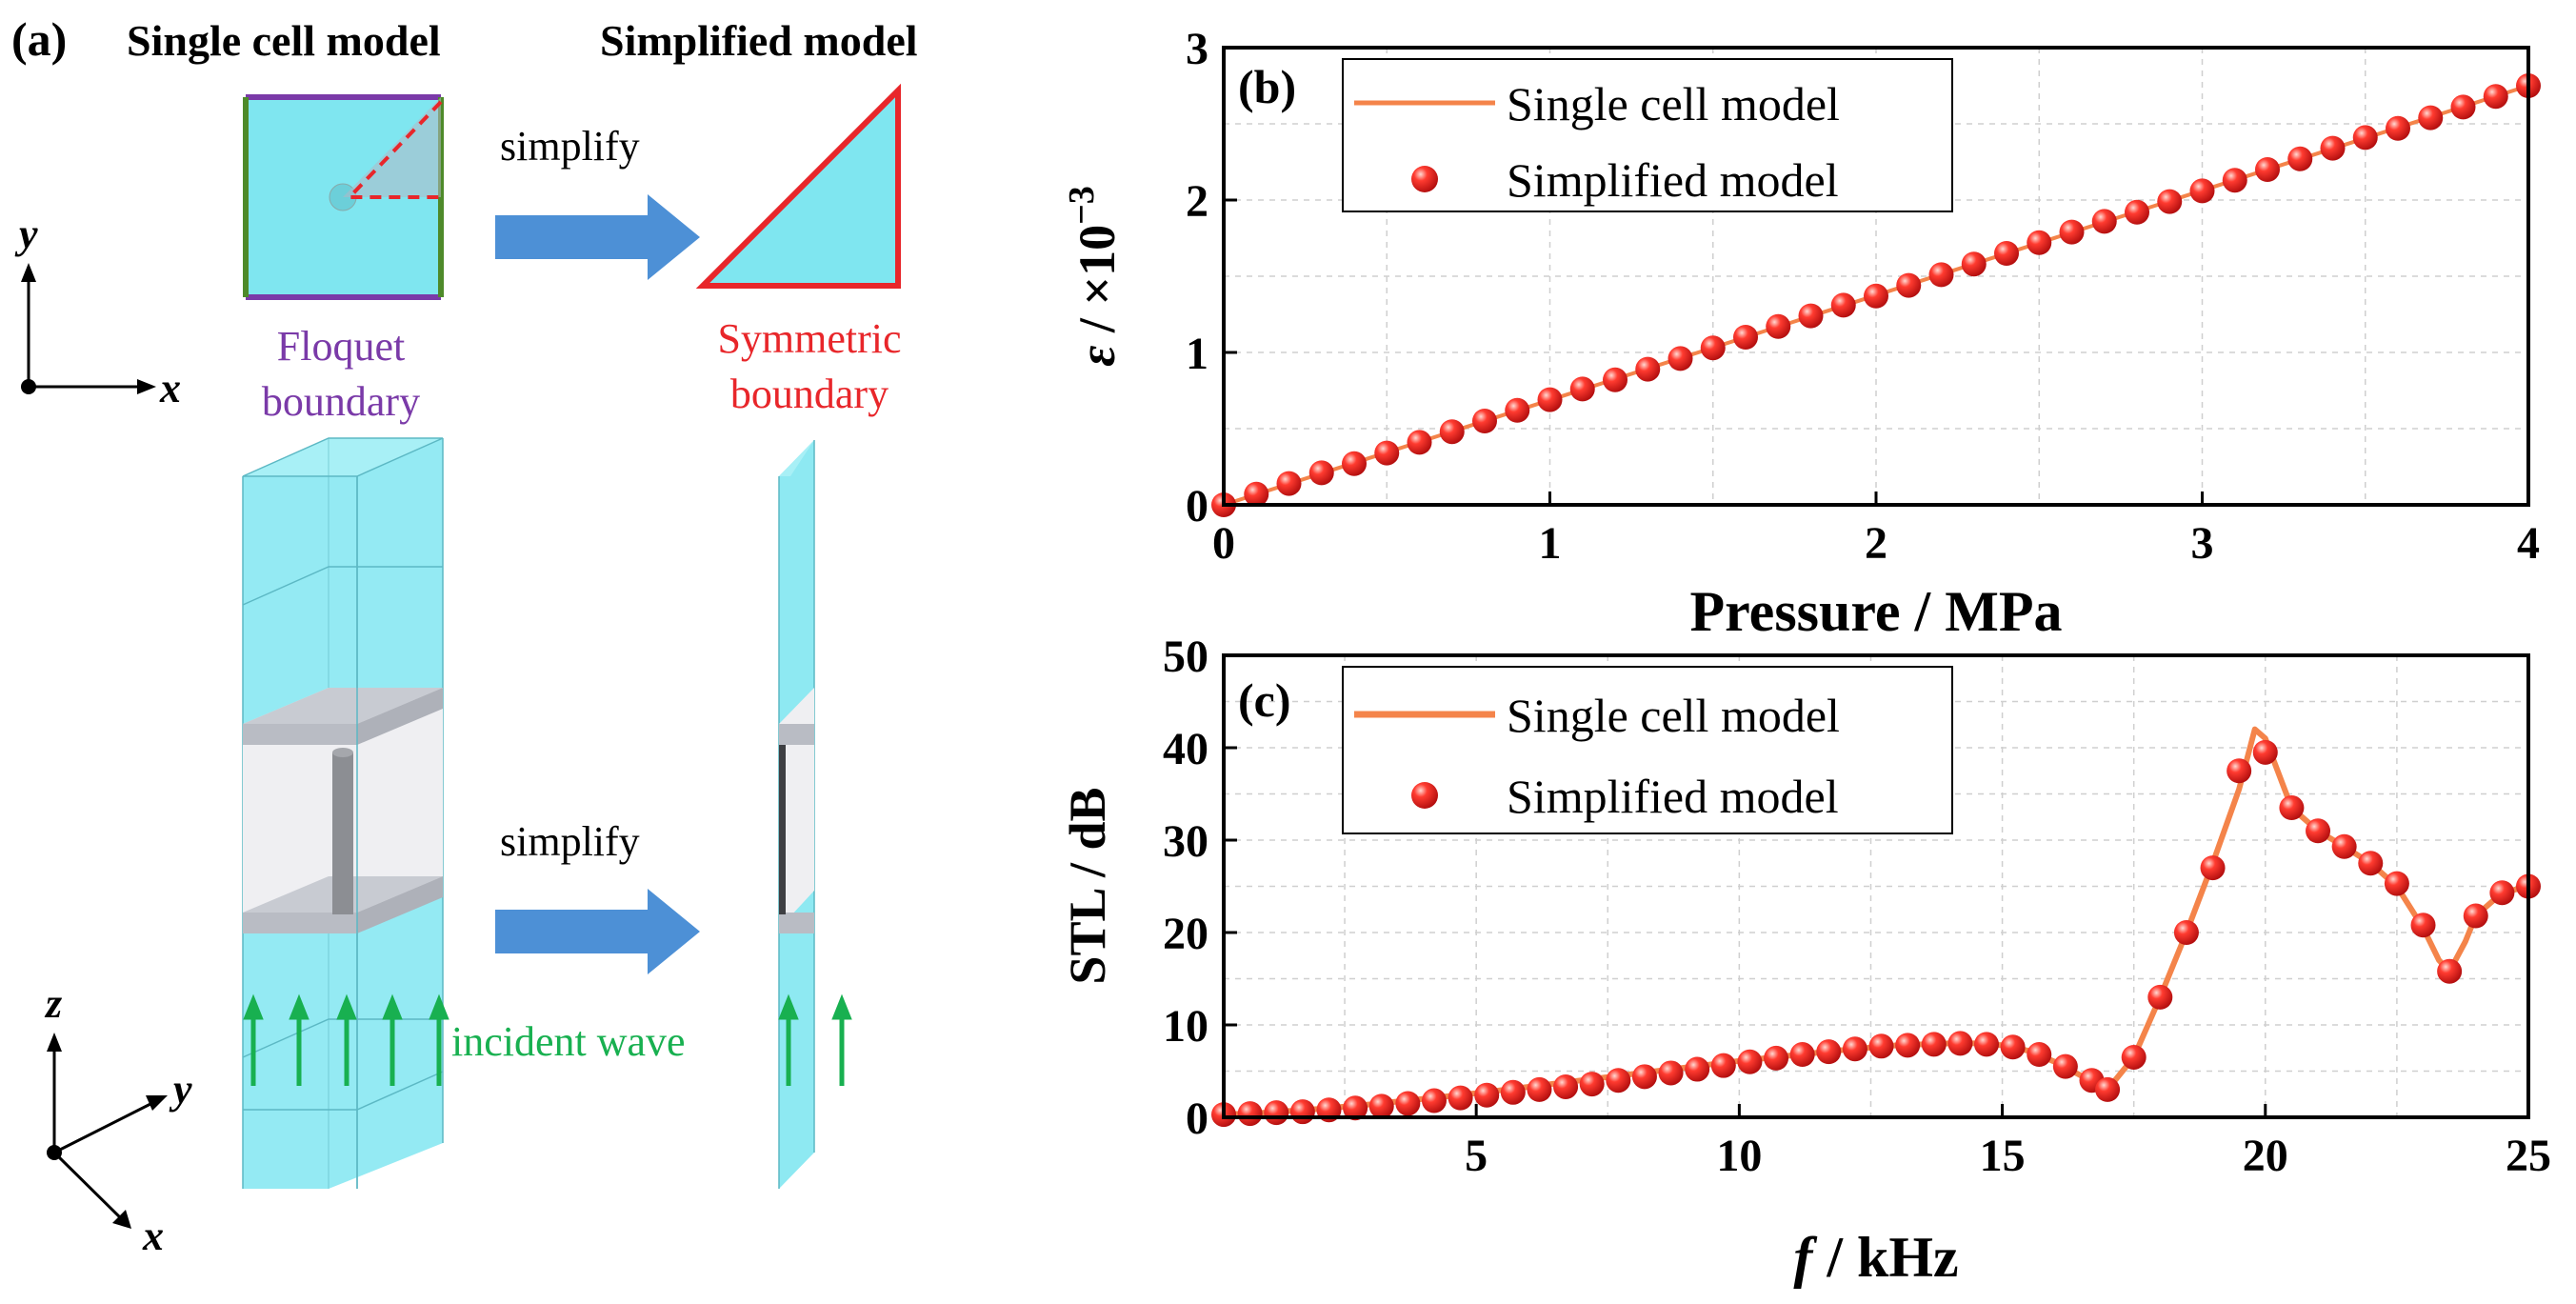 The image size is (2576, 1304). Describe the element at coordinates (1476, 1156) in the screenshot. I see `x-tick-label: 5` at that location.